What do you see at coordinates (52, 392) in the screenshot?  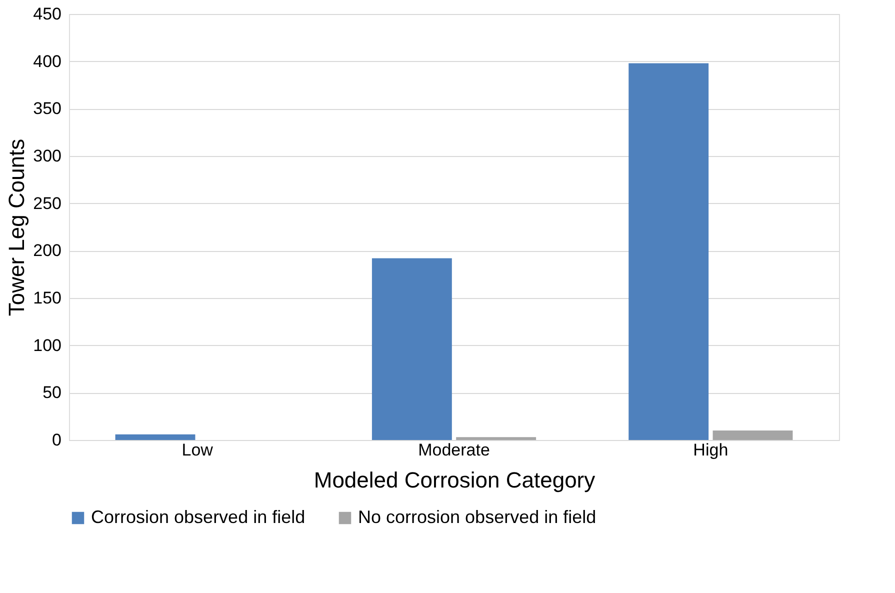 I see `y-tick-label: 50` at bounding box center [52, 392].